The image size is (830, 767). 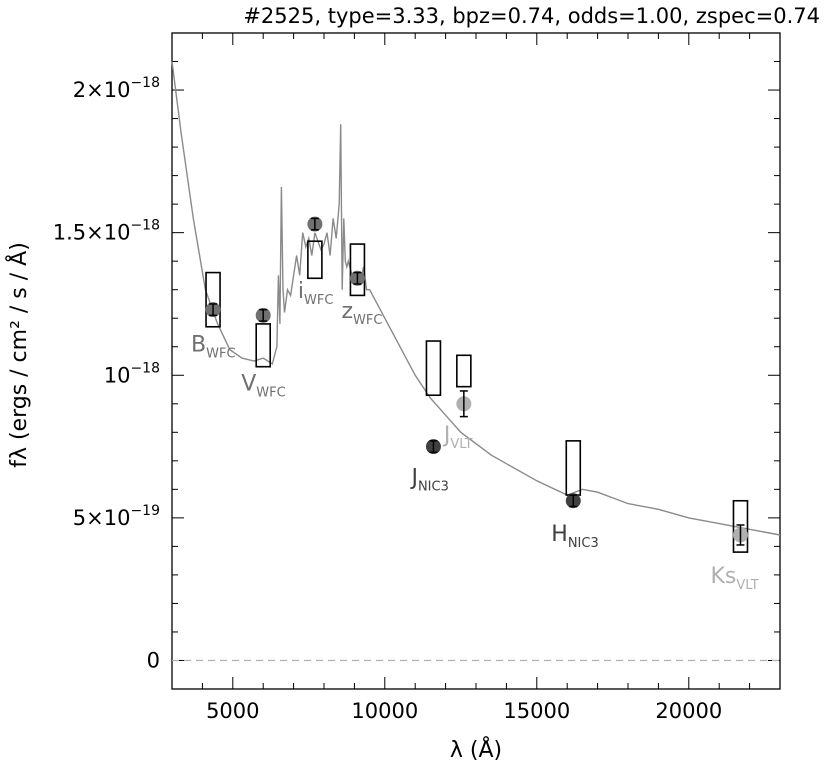 I want to click on y-axis-label: fλ (ergs / cm² / s / Å), so click(x=18, y=355).